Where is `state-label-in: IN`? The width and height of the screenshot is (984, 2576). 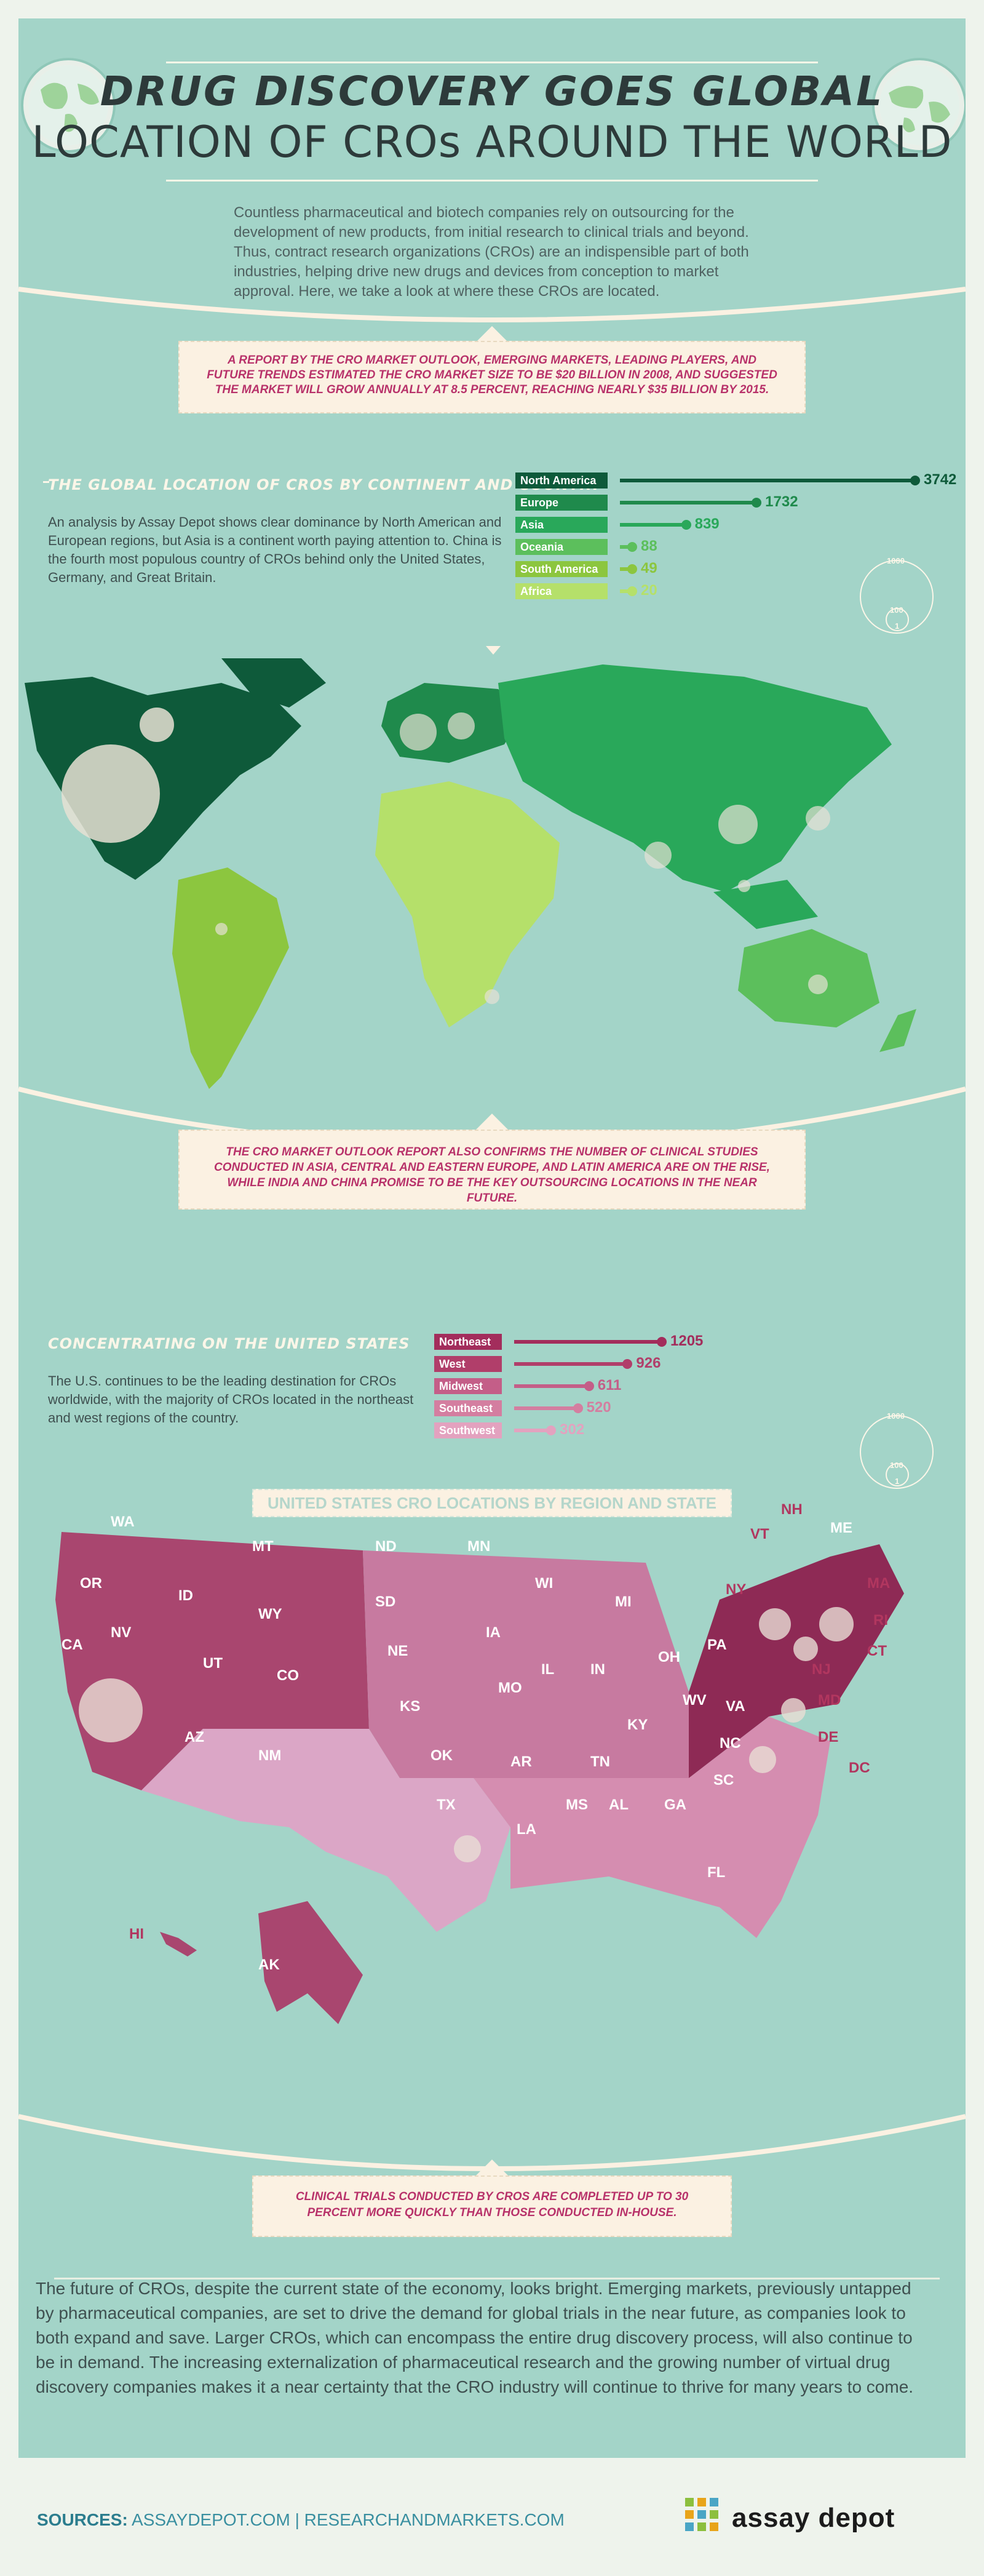 state-label-in: IN is located at coordinates (597, 1669).